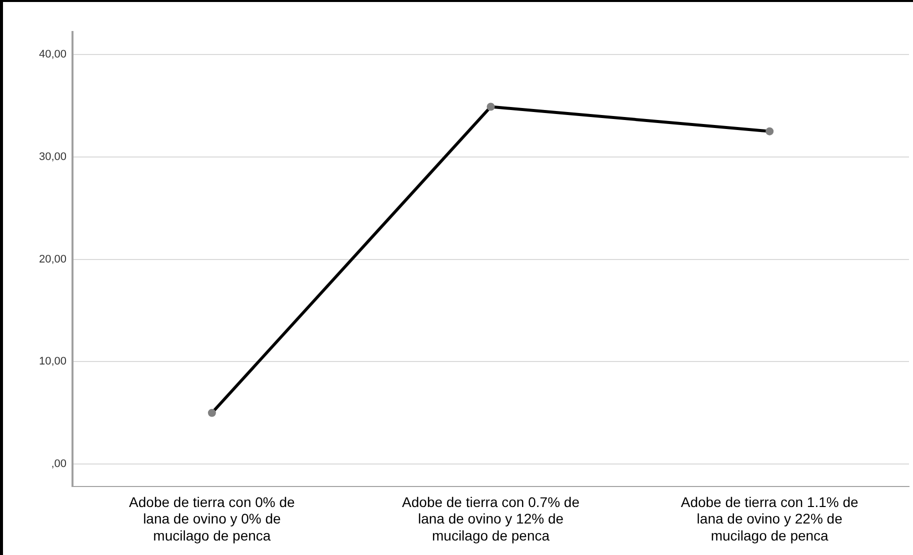 The image size is (913, 555). What do you see at coordinates (491, 519) in the screenshot?
I see `x-tick-label: Adobe de tierra con 0.7% de lana de ovino y 12% de mucilago de penca` at bounding box center [491, 519].